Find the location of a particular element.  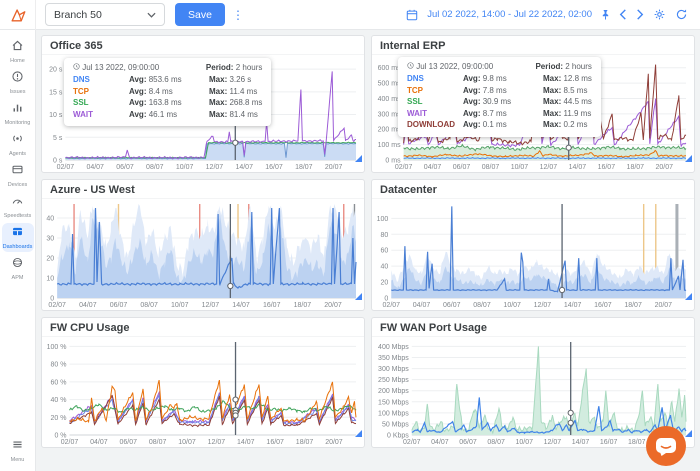

branch-select: Branch 50 is located at coordinates (105, 14).